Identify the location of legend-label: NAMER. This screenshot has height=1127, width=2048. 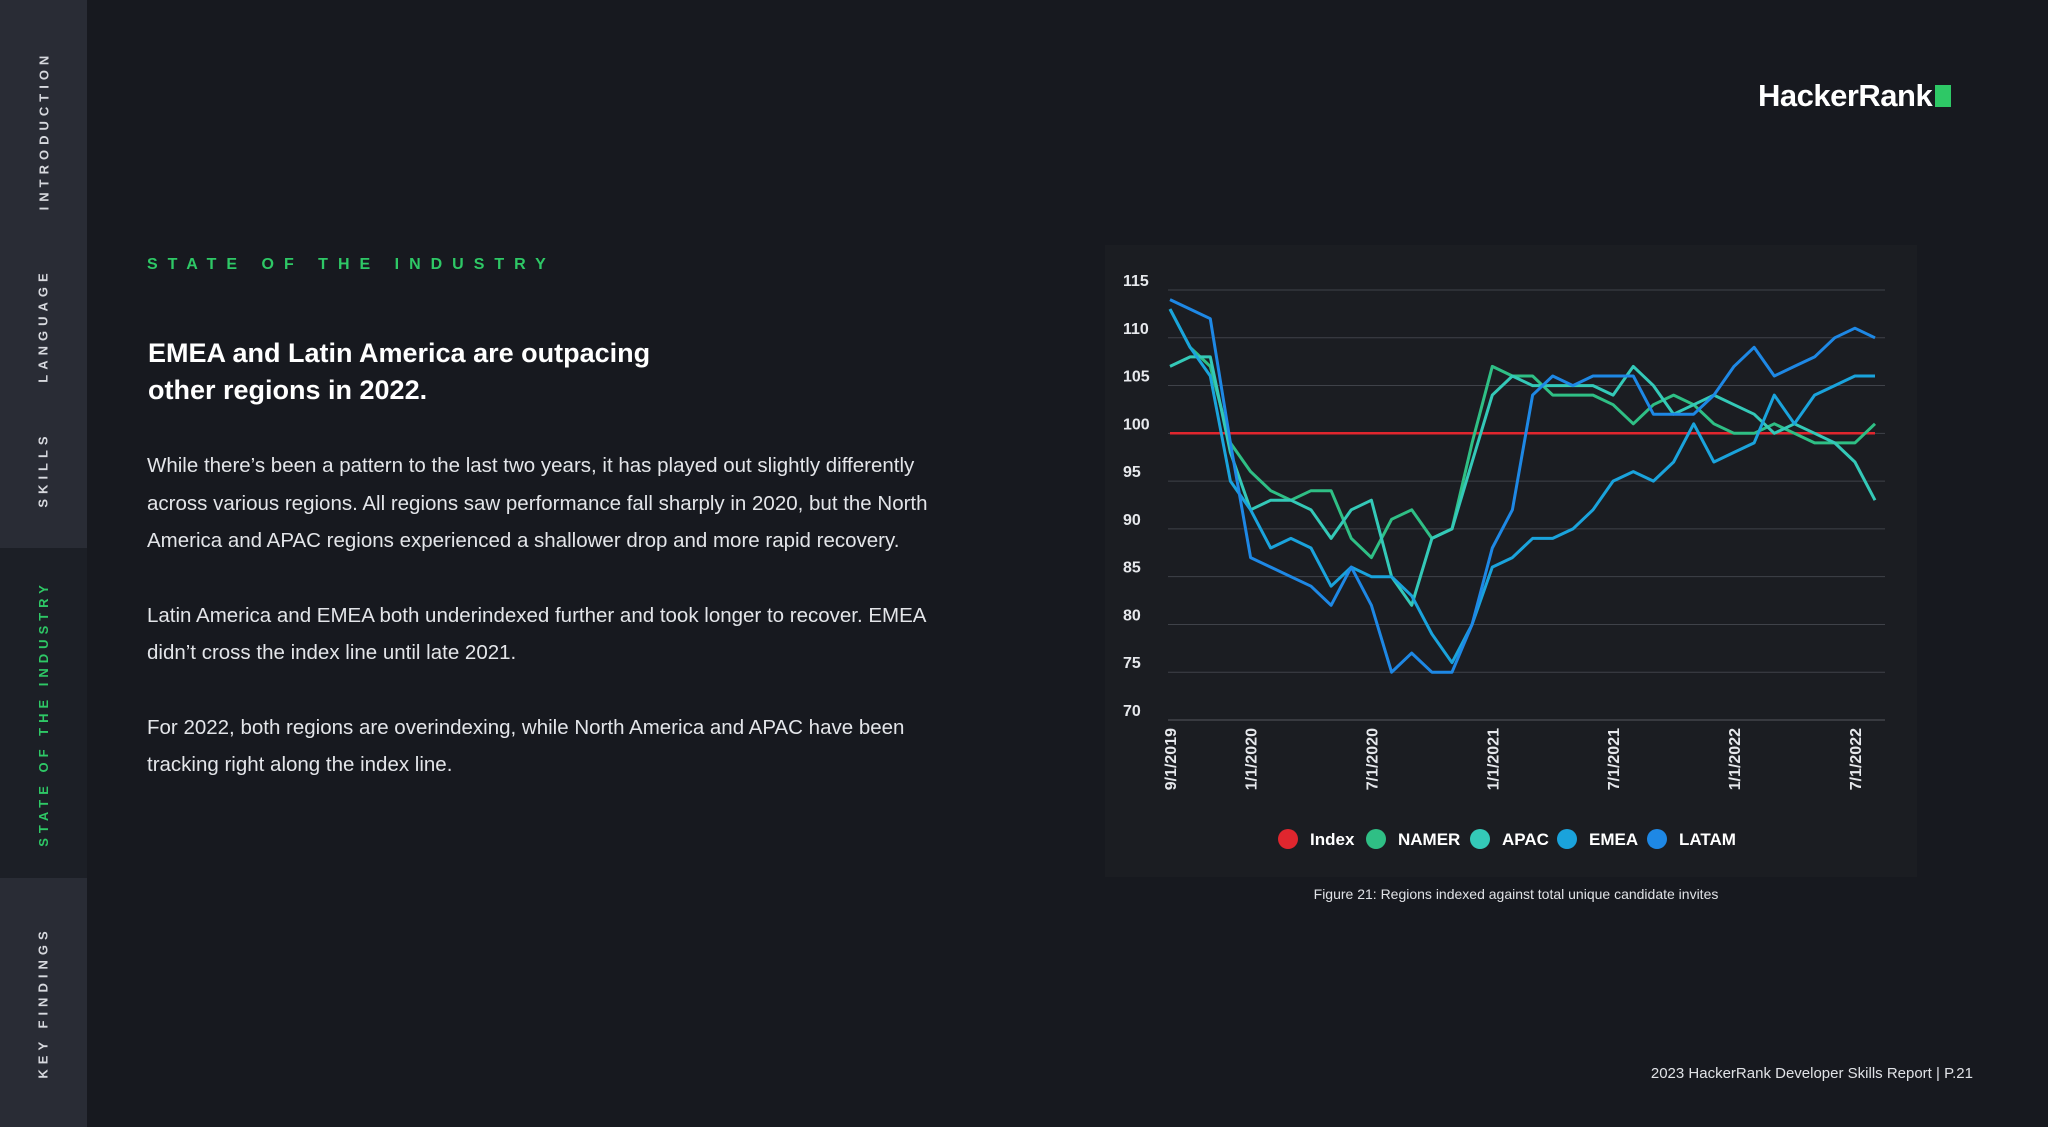
(1429, 839).